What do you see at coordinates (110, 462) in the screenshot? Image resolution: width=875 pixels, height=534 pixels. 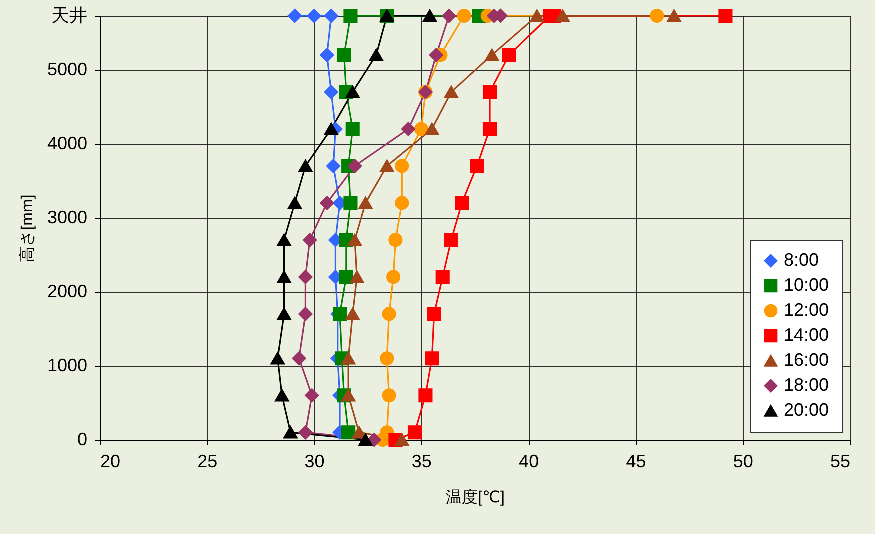 I see `x-tick-label: 20` at bounding box center [110, 462].